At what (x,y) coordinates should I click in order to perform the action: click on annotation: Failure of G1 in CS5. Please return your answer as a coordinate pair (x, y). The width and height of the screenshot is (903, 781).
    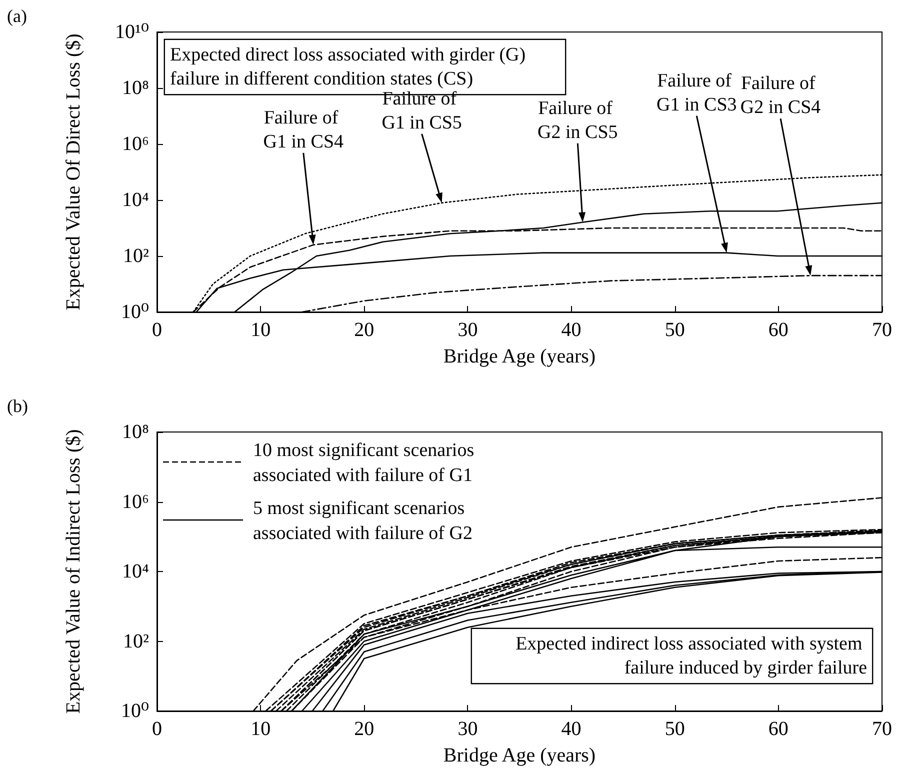
    Looking at the image, I should click on (422, 111).